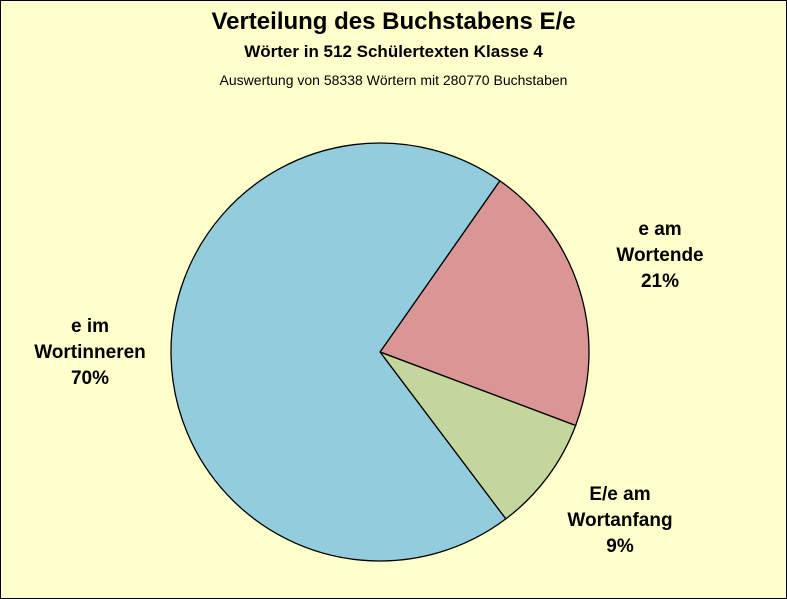 This screenshot has width=787, height=599. I want to click on slice-value-label: 70%, so click(90, 378).